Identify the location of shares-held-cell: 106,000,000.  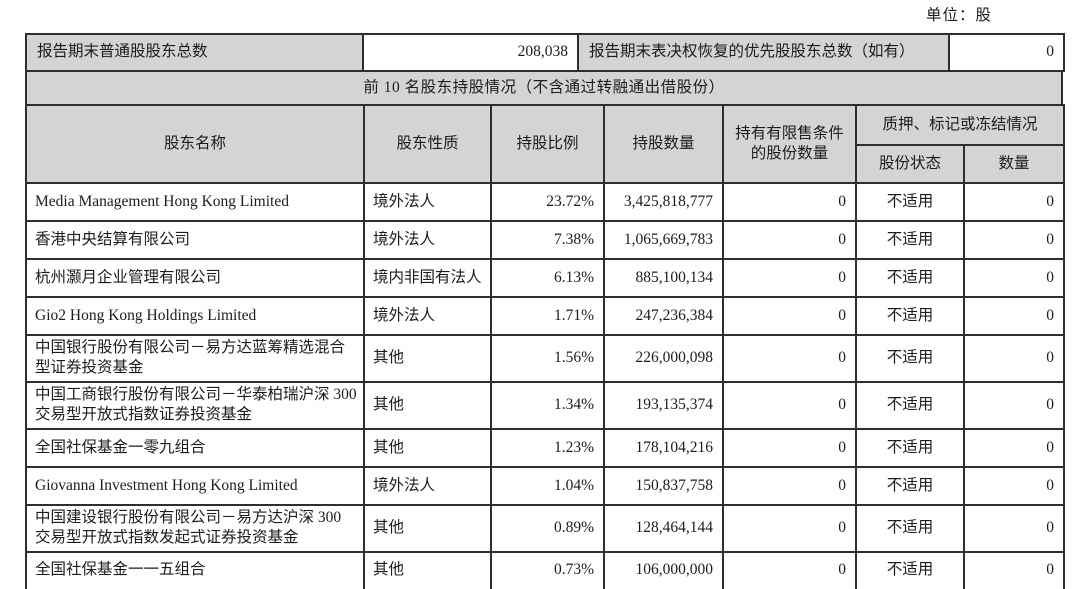
(663, 569).